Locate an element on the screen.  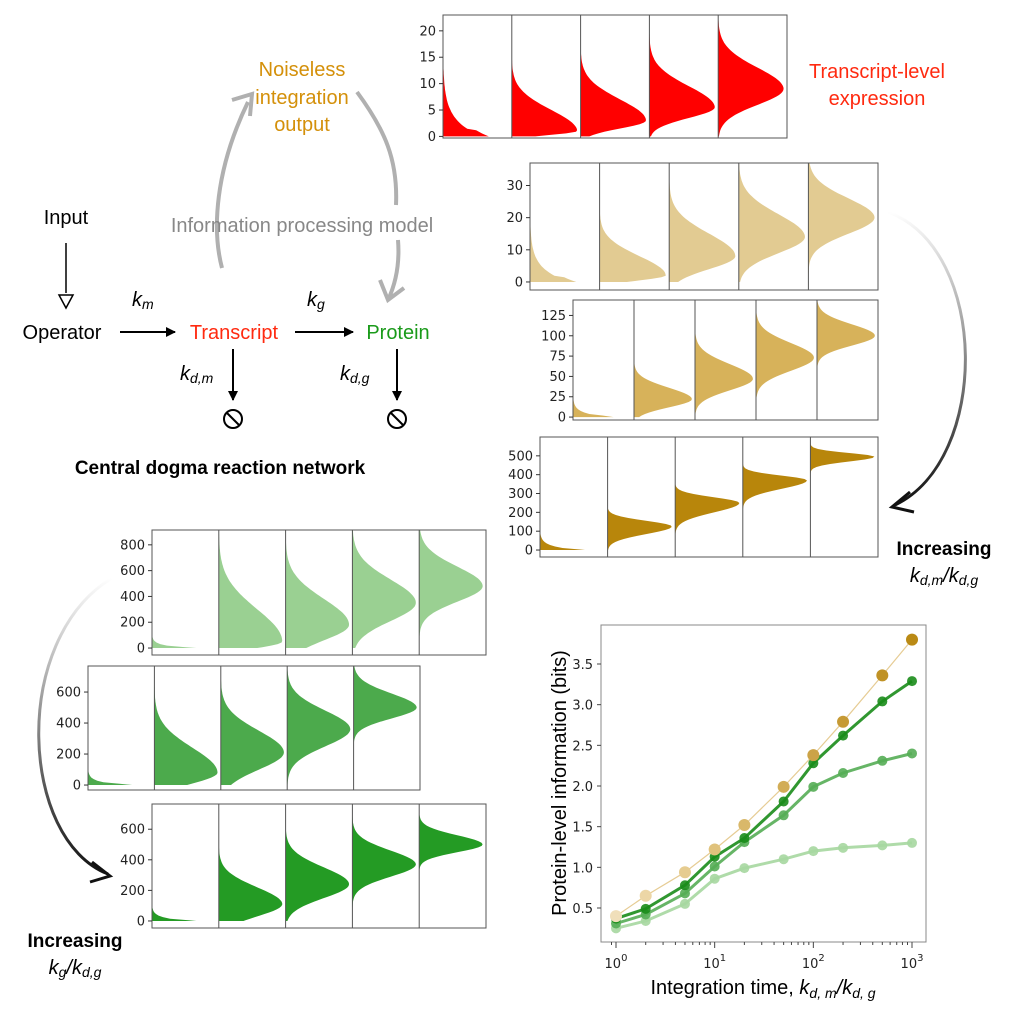
violin-panel-protein-2: 0 200 400 600 is located at coordinates (238, 729).